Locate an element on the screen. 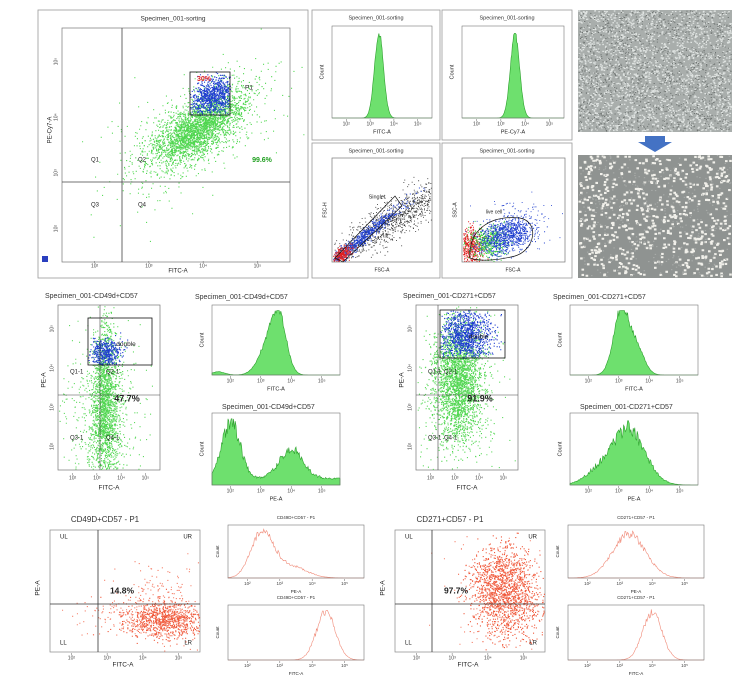  gate-label: P1 is located at coordinates (249, 88).